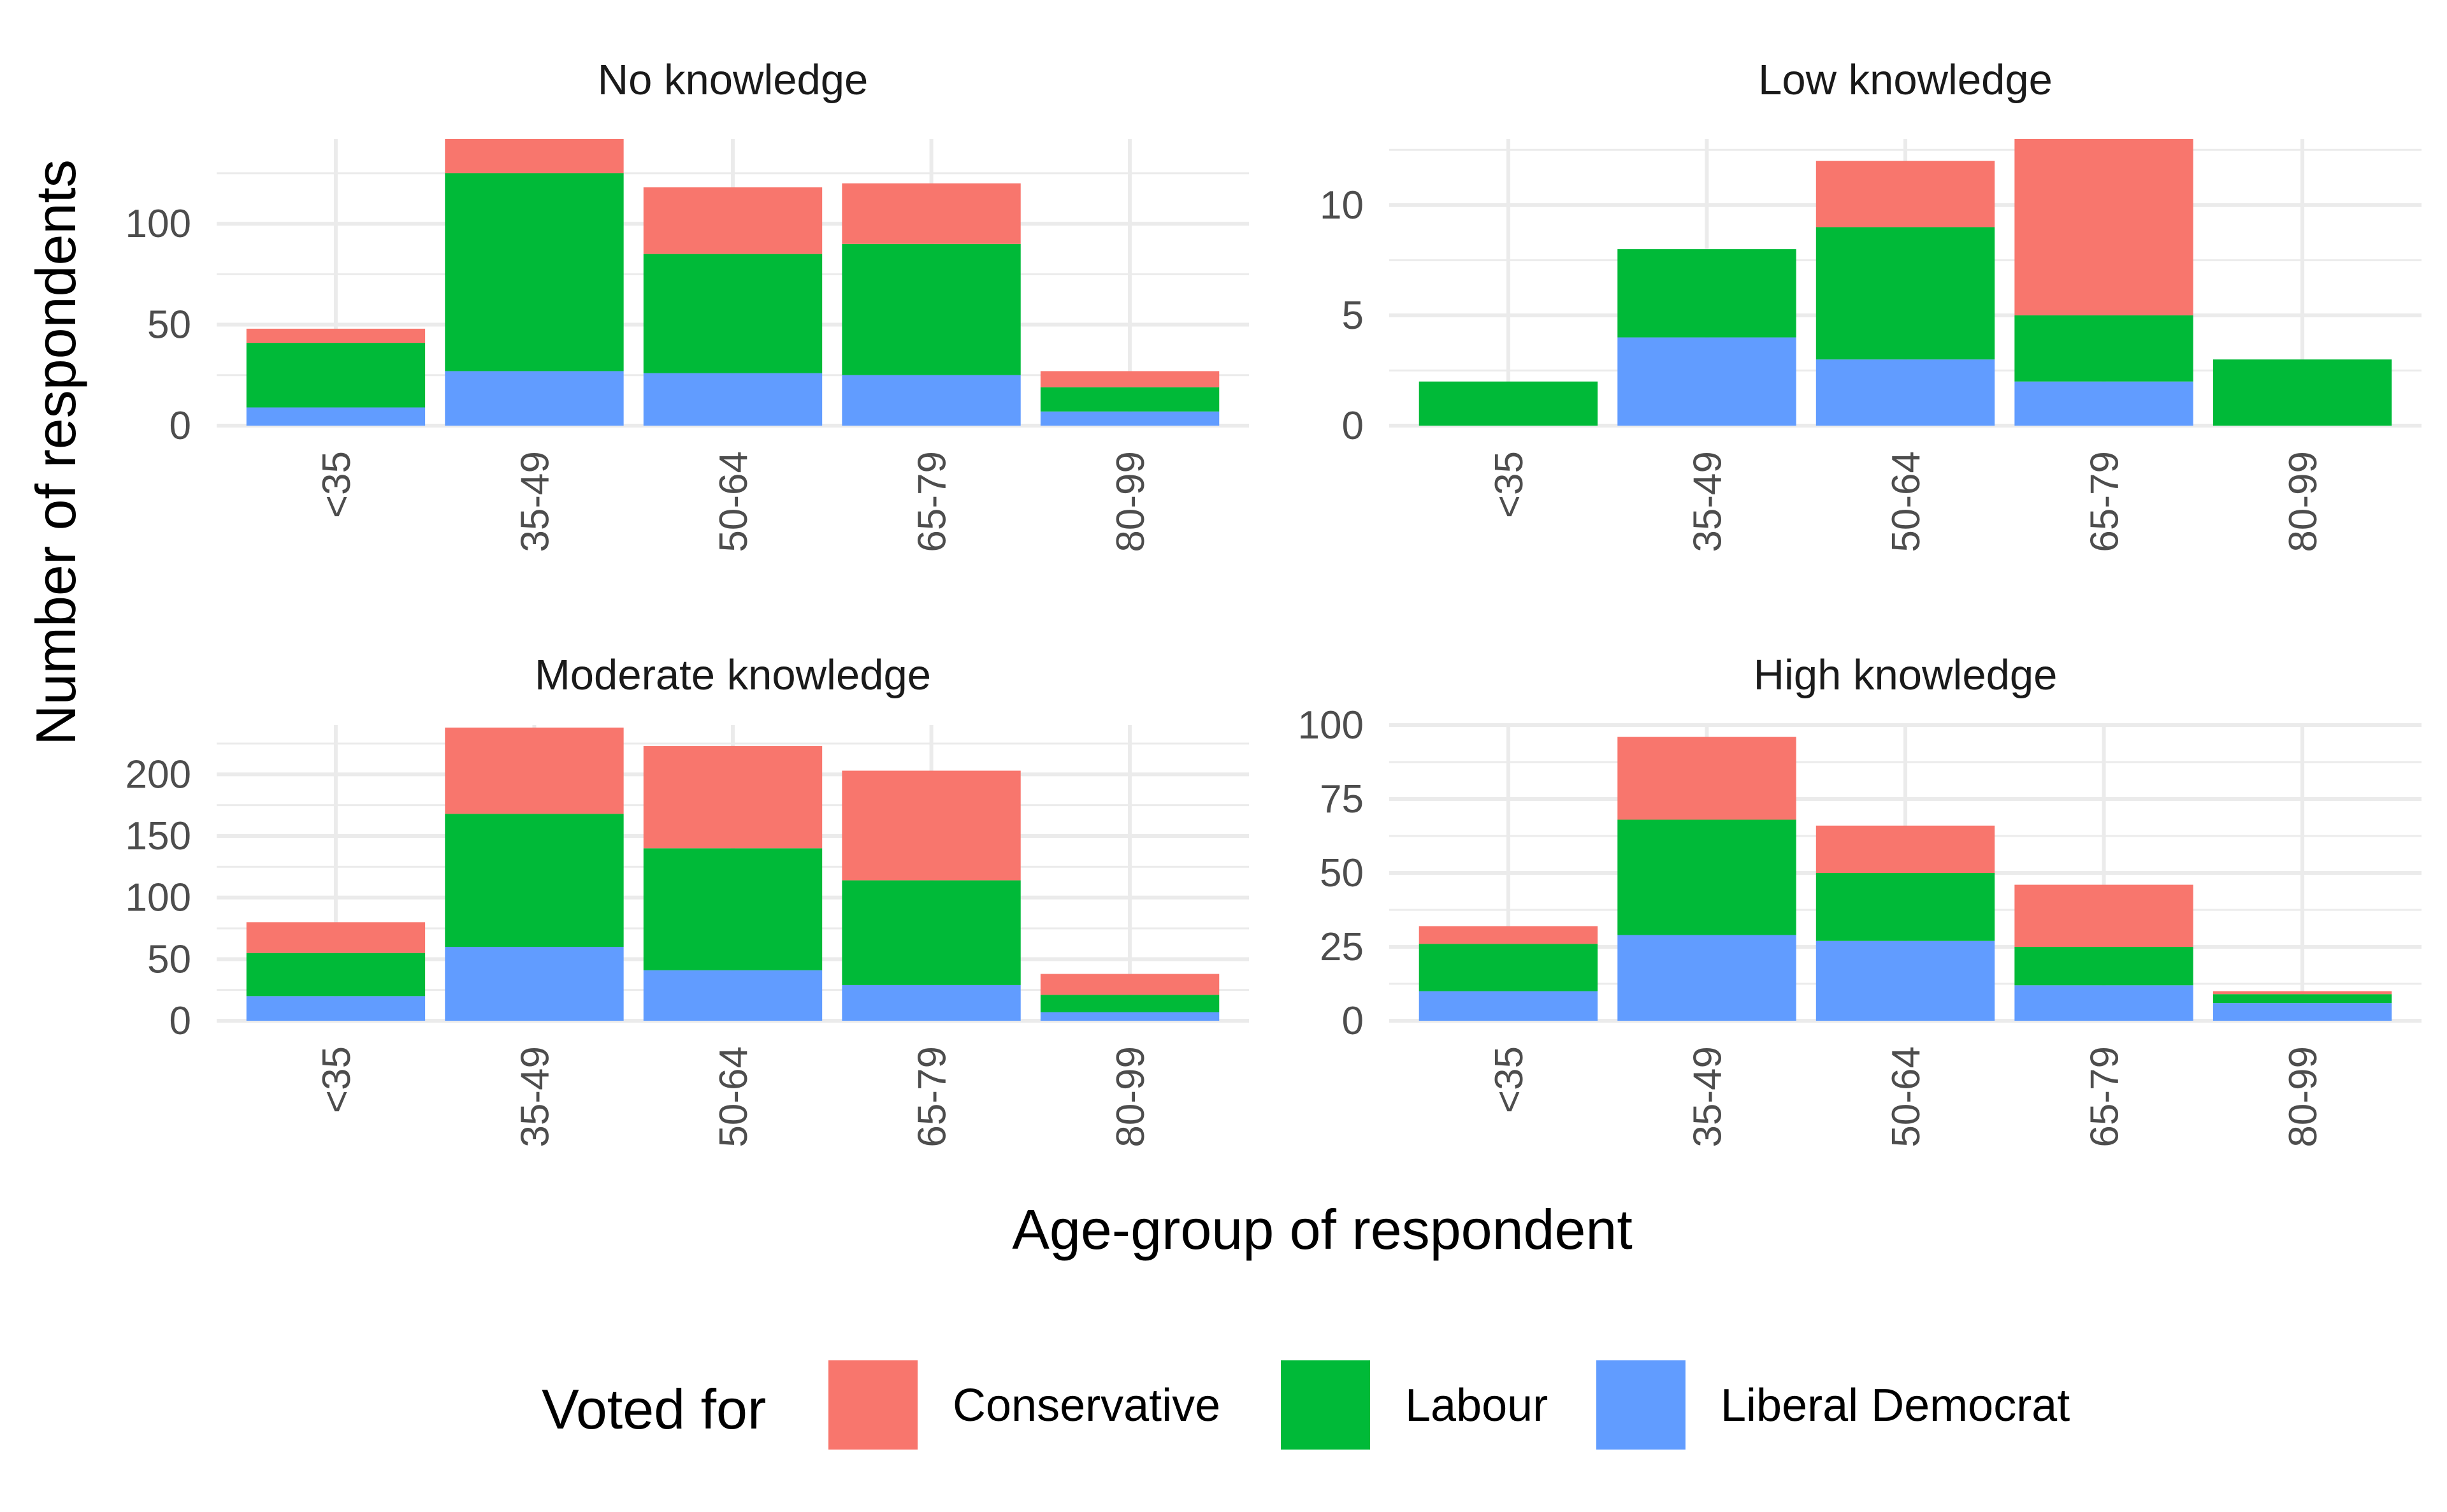  Describe the element at coordinates (158, 774) in the screenshot. I see `y-tick-label: 200` at that location.